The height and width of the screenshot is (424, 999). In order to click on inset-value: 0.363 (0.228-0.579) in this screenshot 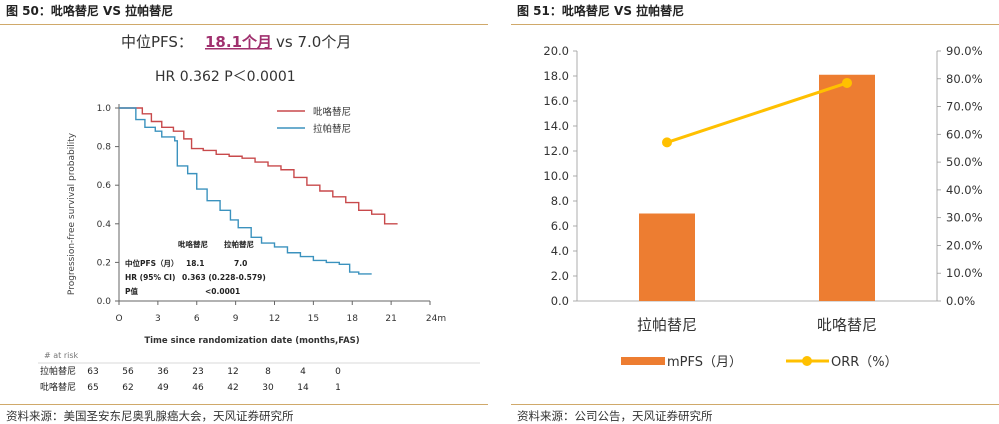, I will do `click(224, 277)`.